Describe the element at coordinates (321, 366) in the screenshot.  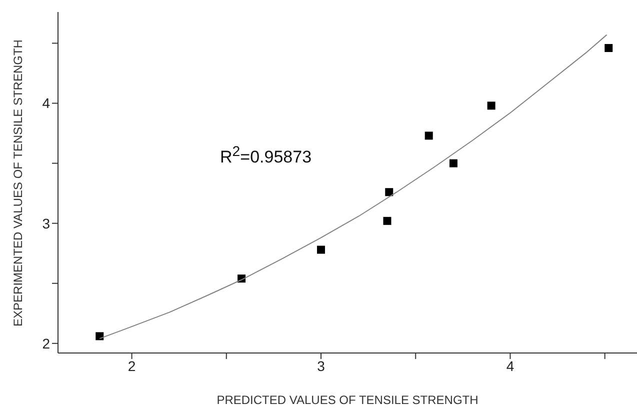
I see `x-tick-label: 3` at that location.